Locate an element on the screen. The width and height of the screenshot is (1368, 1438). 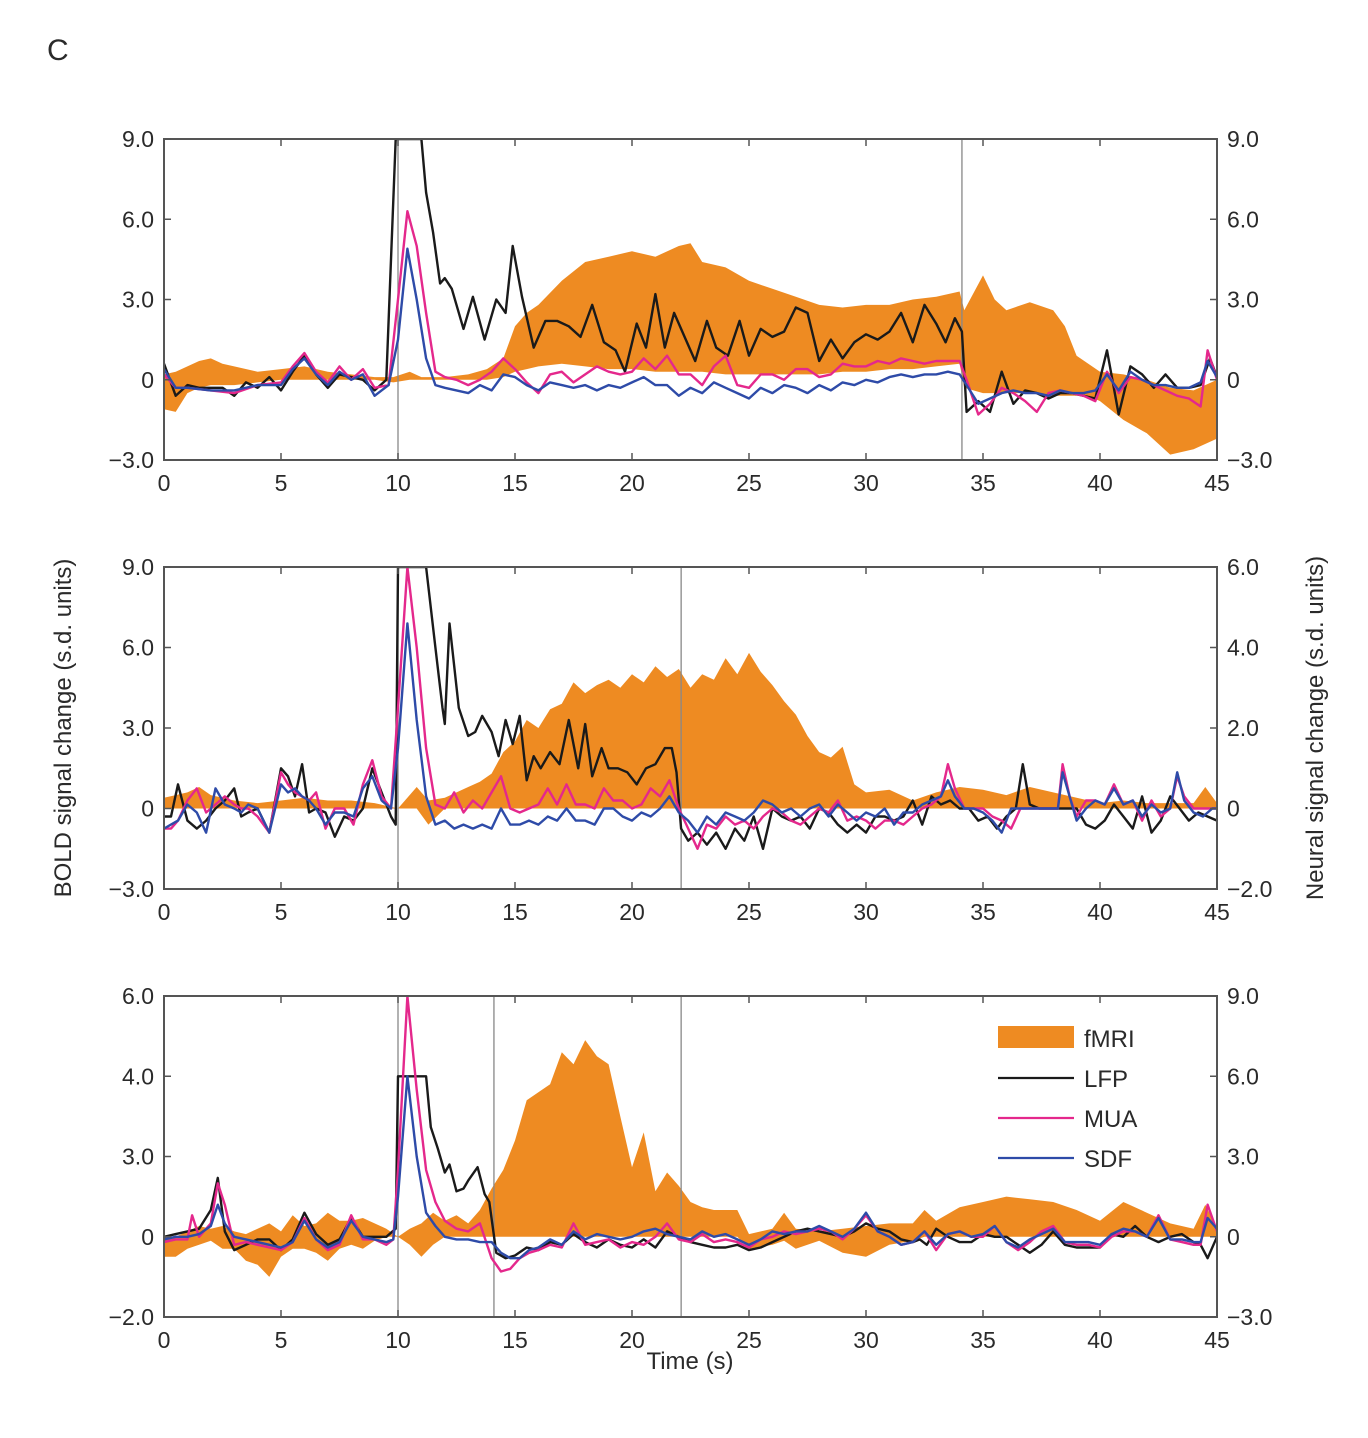
legend-label: MUA is located at coordinates (1110, 1119).